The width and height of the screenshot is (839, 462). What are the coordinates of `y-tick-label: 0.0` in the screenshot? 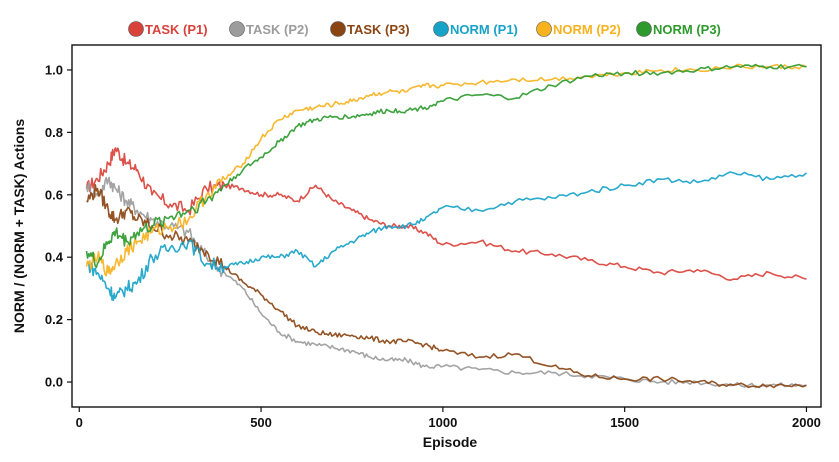 It's located at (54, 382).